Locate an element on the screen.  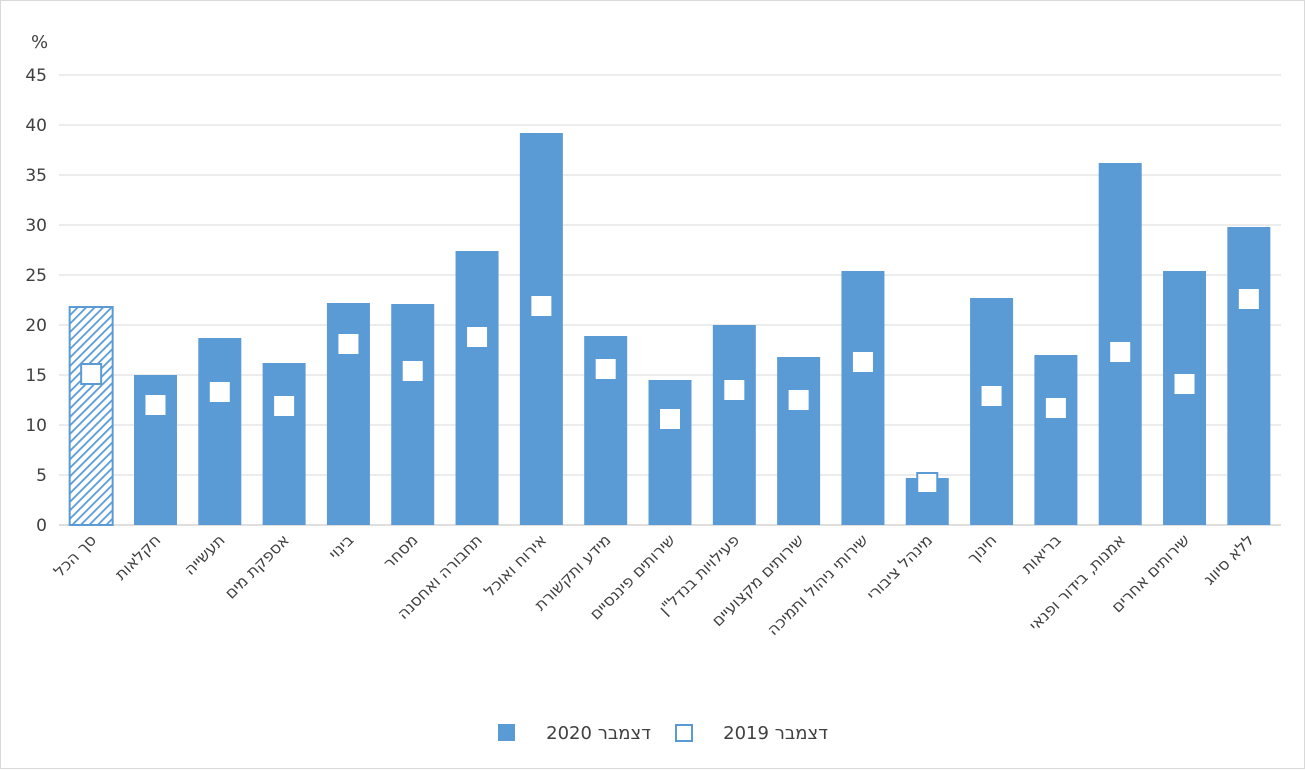
y-tick-label: 10 is located at coordinates (36, 426).